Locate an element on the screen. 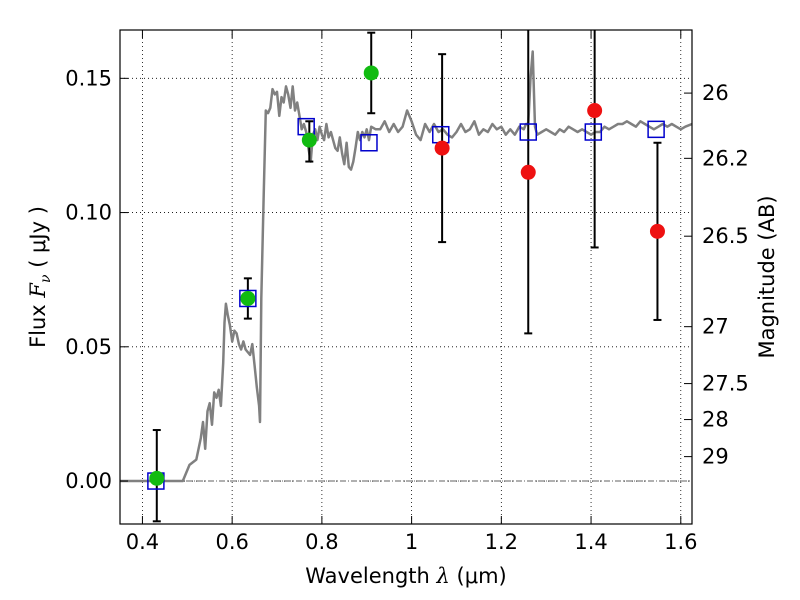  y2-tick-label: 29 is located at coordinates (715, 457).